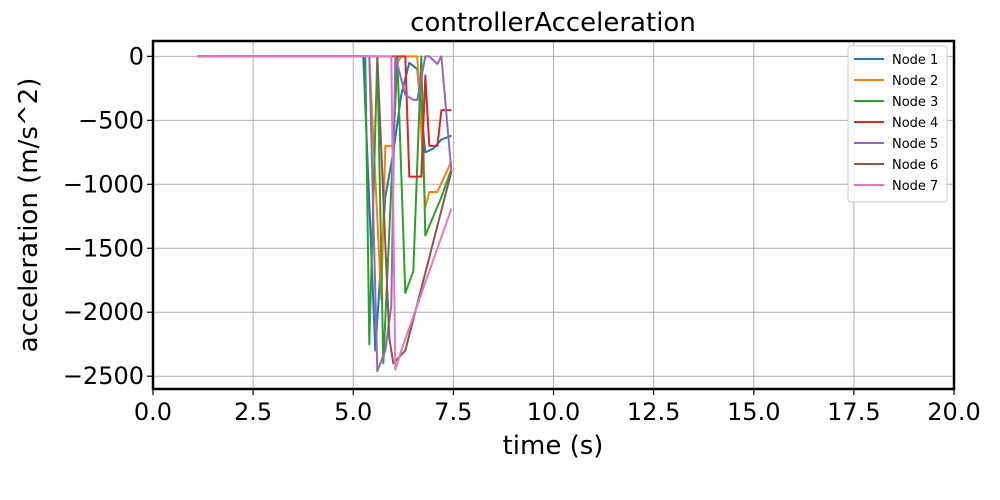  Describe the element at coordinates (453, 412) in the screenshot. I see `x-tick-label: 7.5` at that location.